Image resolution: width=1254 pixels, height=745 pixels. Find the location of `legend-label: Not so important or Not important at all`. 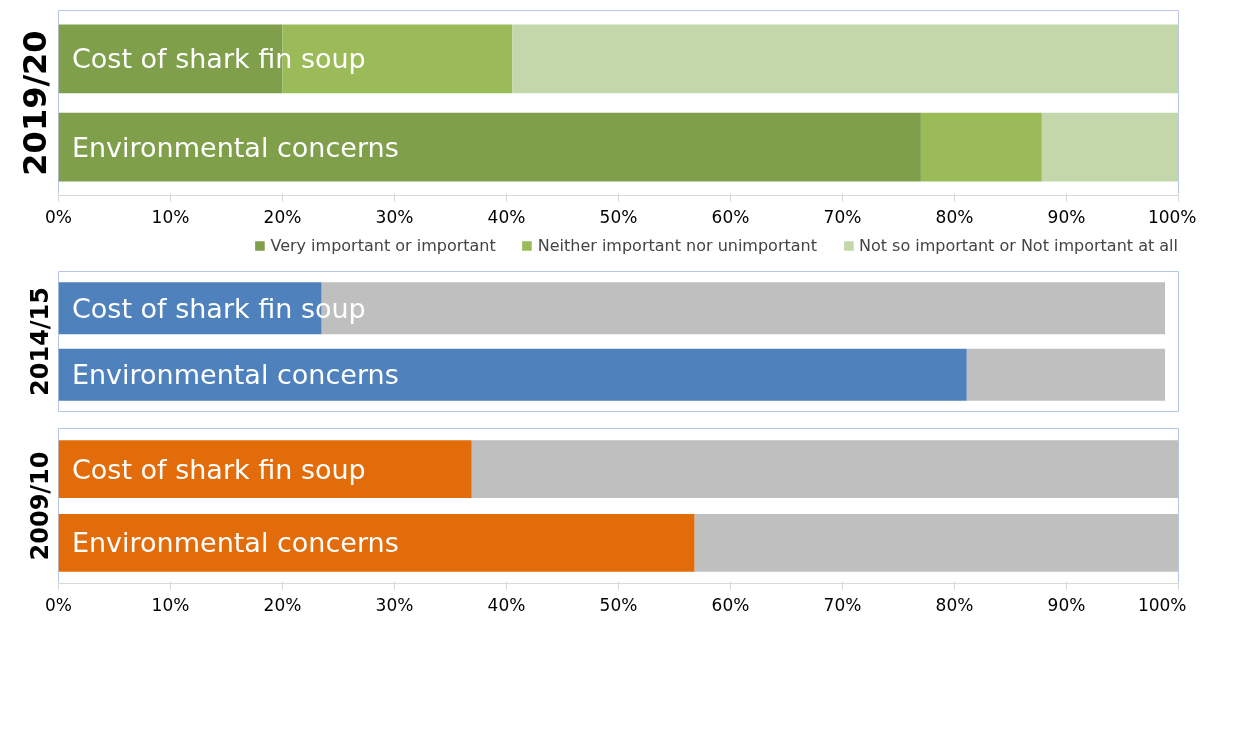

legend-label: Not so important or Not important at all is located at coordinates (1018, 245).